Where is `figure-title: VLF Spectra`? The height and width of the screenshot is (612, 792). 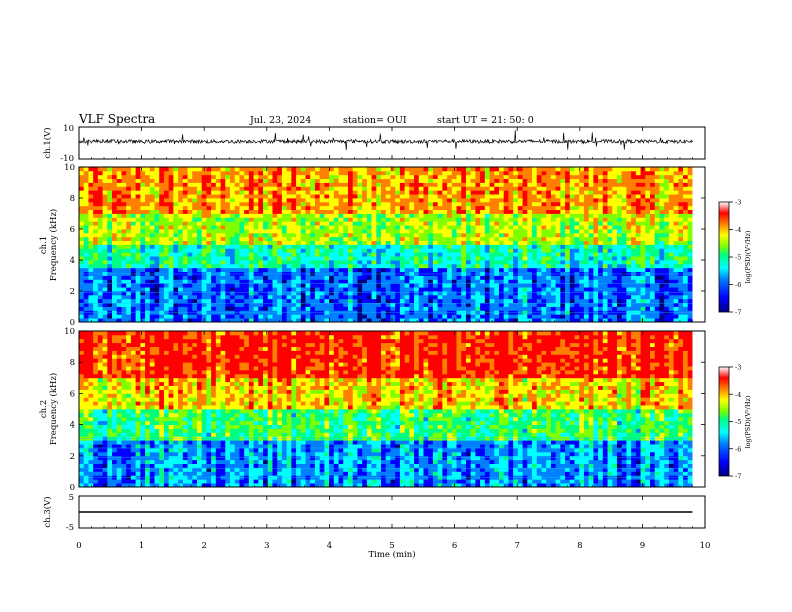 figure-title: VLF Spectra is located at coordinates (116, 119).